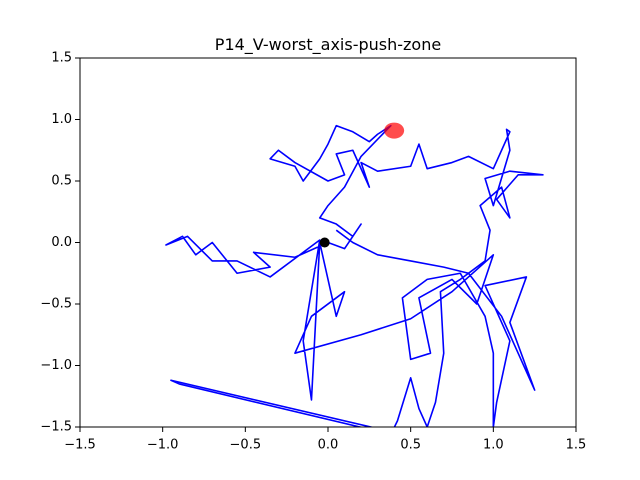  Describe the element at coordinates (328, 45) in the screenshot. I see `chart-title: P14_V-worst_axis-push-zone` at that location.